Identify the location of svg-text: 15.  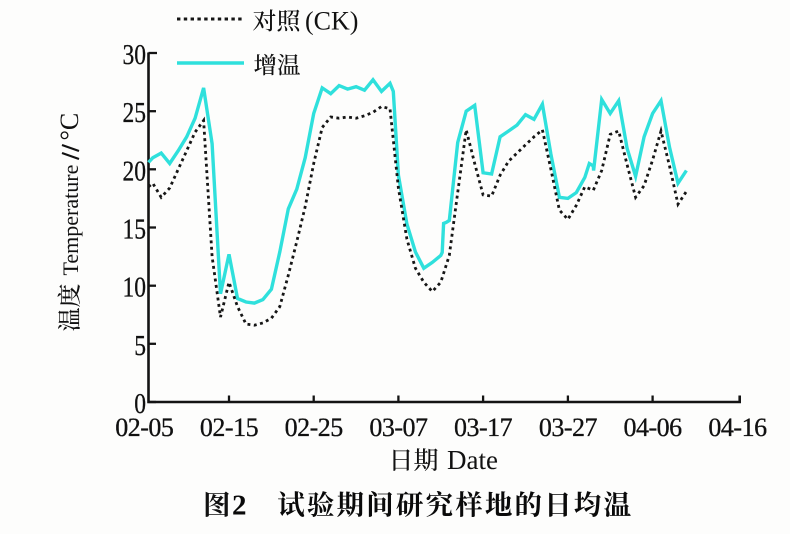
(134, 229).